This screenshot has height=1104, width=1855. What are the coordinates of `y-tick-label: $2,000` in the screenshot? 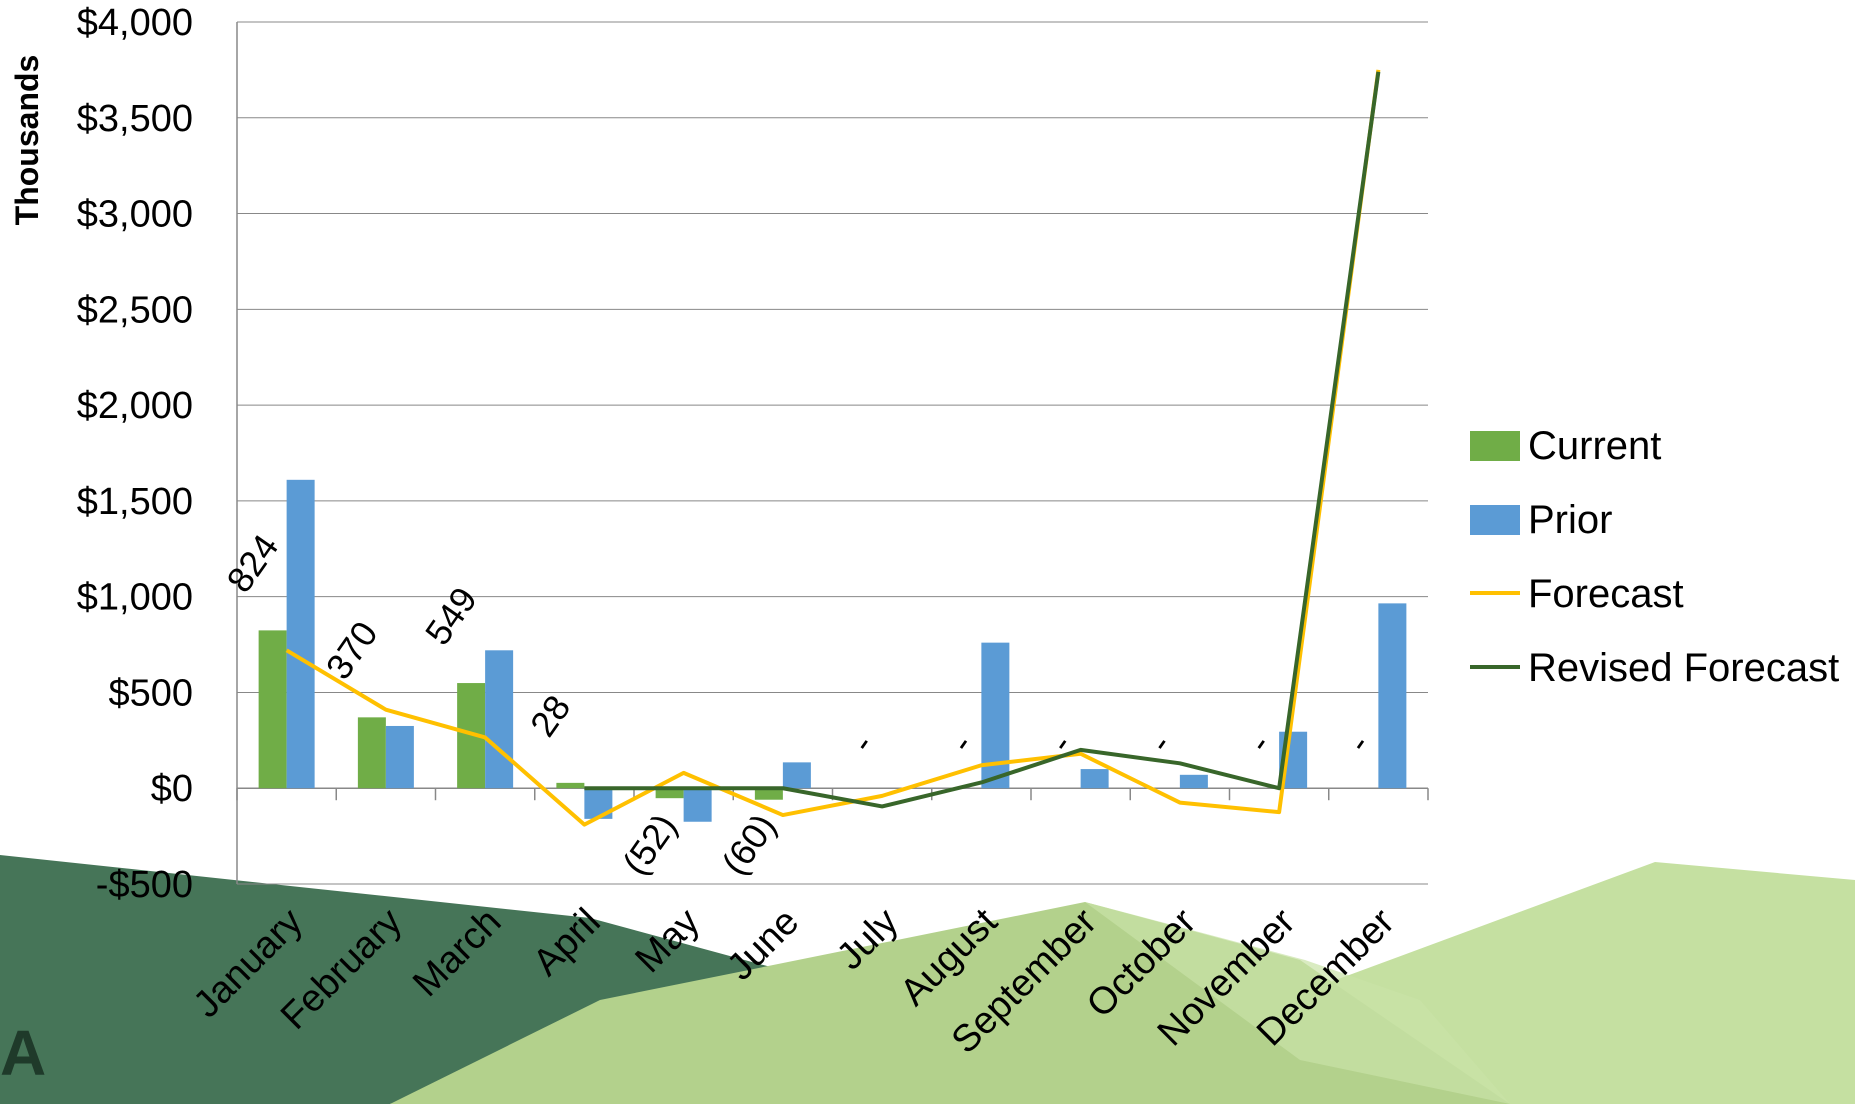 It's located at (135, 406).